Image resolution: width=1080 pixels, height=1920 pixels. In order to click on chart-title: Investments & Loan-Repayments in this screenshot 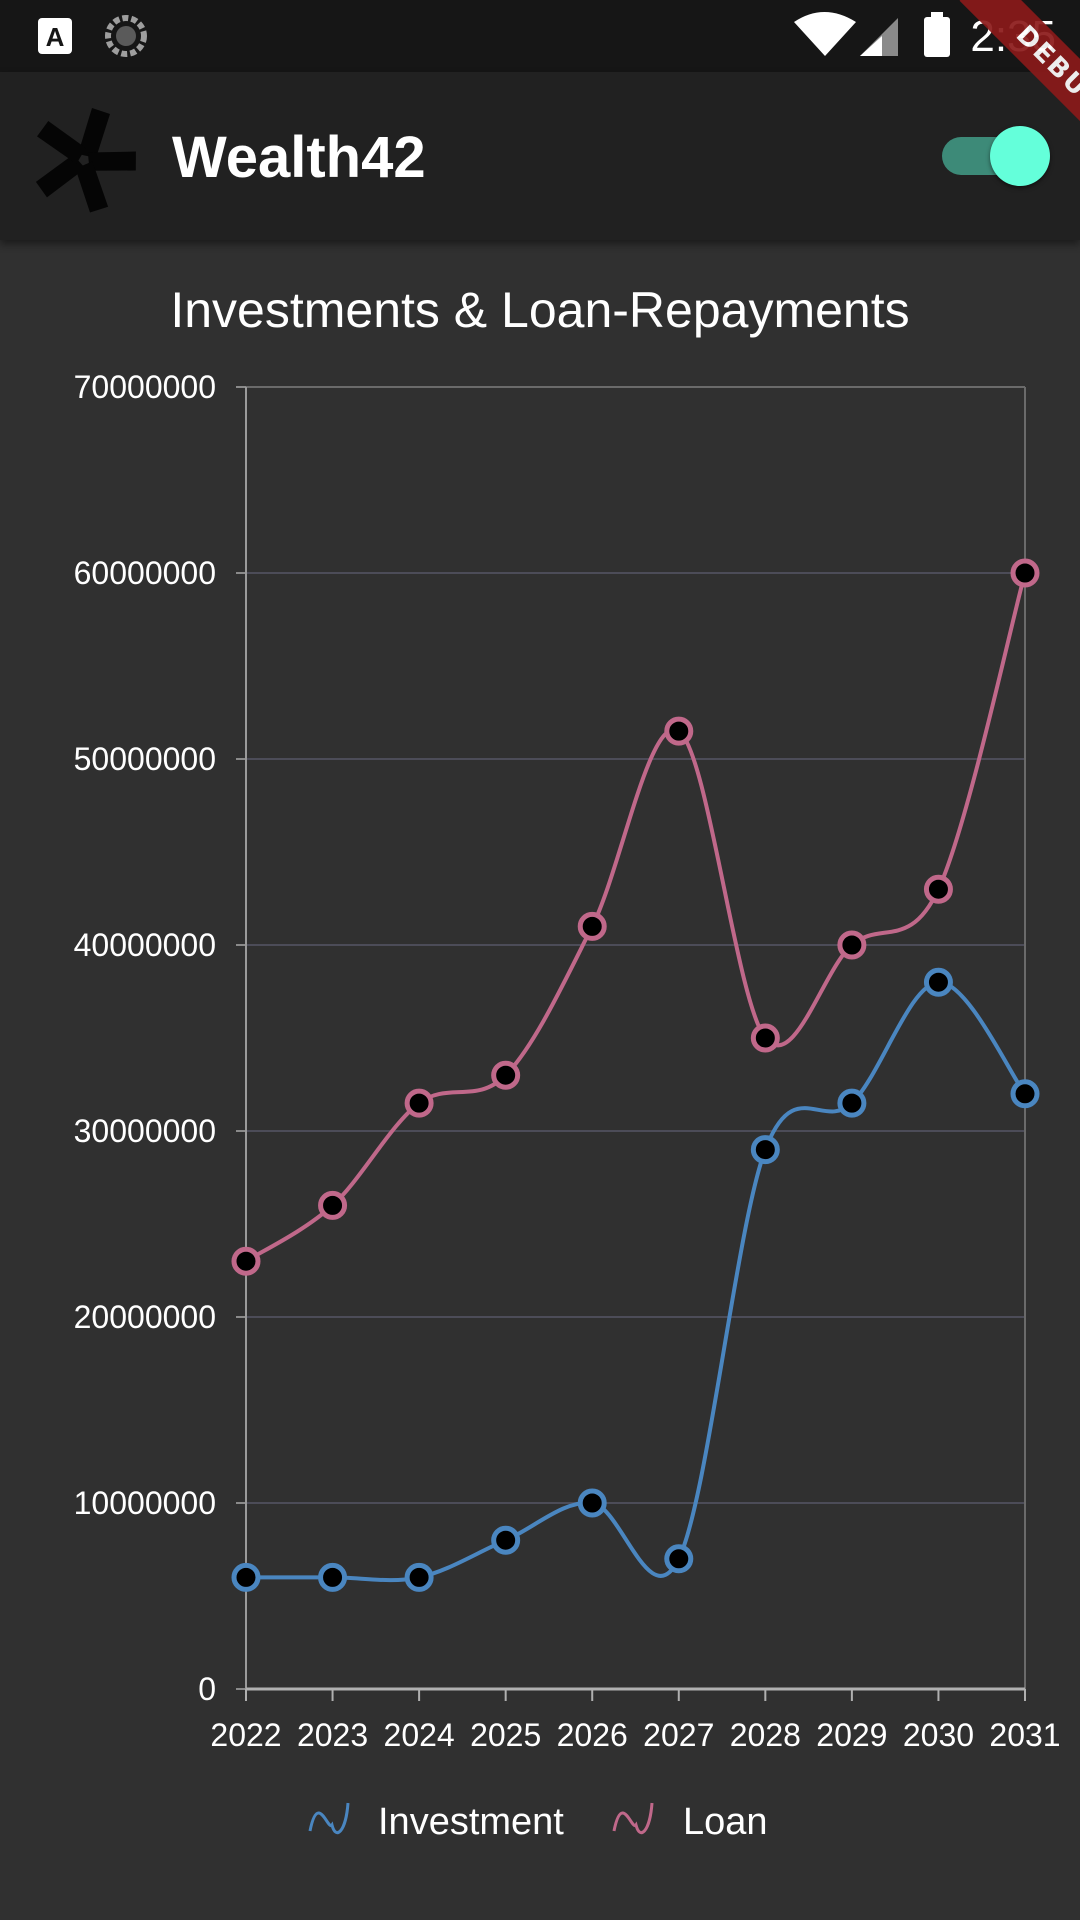, I will do `click(539, 310)`.